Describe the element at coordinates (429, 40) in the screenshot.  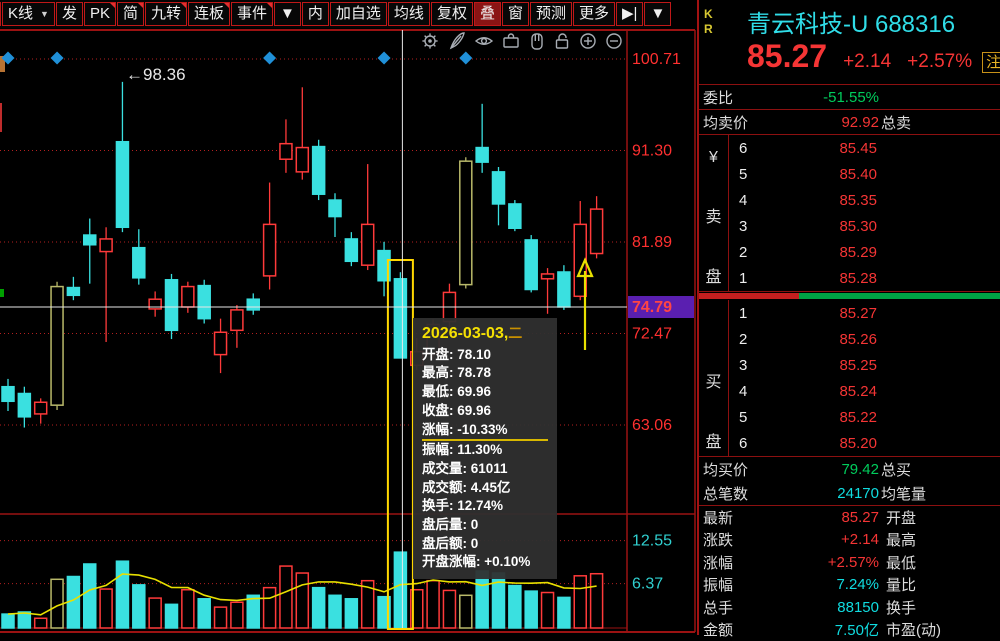
I see `settings-icon` at that location.